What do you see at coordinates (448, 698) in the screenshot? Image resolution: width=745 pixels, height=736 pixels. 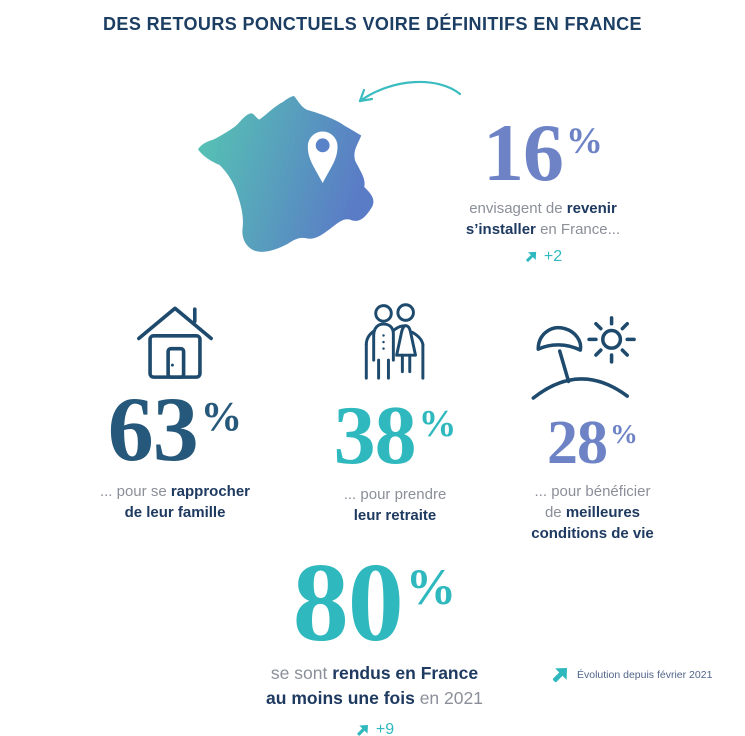 I see `caption-regular: en 2021` at bounding box center [448, 698].